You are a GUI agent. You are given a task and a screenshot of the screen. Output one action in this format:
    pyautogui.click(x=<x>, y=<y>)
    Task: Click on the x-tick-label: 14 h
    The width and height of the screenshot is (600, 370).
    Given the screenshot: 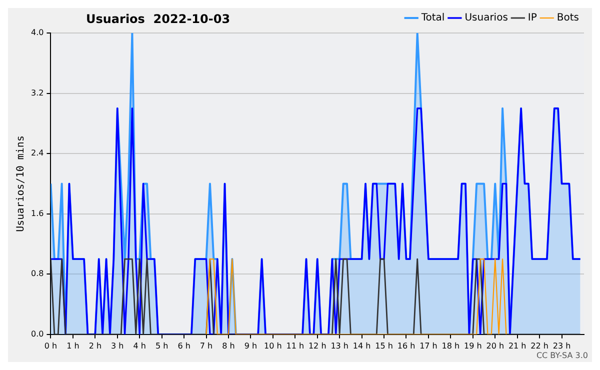 What is the action you would take?
    pyautogui.click(x=361, y=345)
    